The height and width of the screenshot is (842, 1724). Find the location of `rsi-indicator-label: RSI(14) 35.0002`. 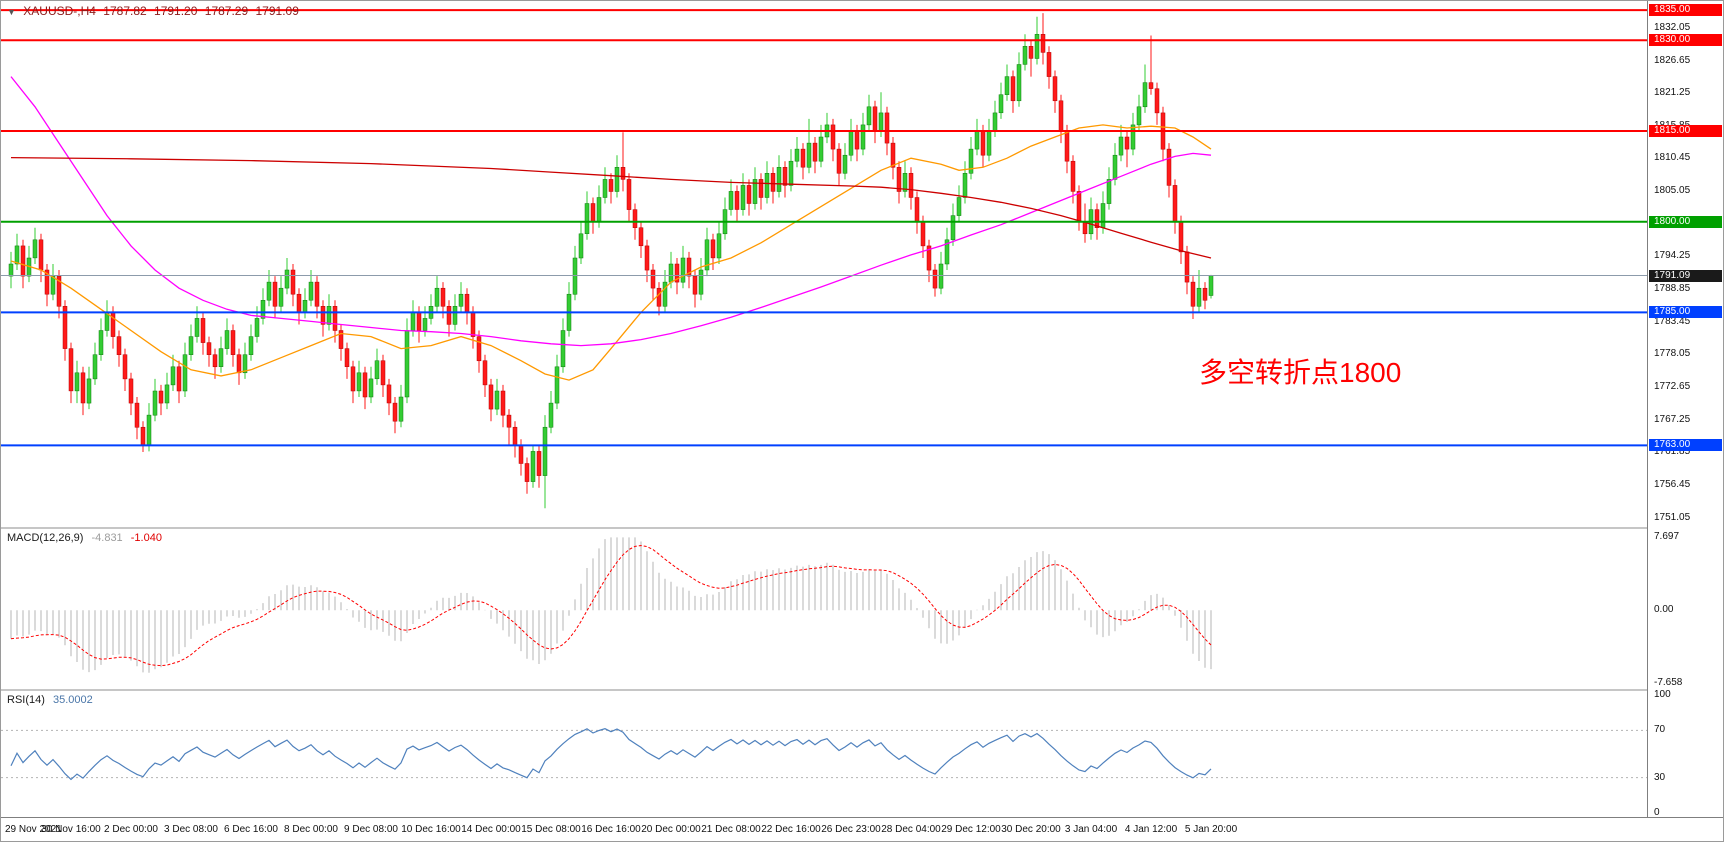

rsi-indicator-label: RSI(14) 35.0002 is located at coordinates (50, 700).